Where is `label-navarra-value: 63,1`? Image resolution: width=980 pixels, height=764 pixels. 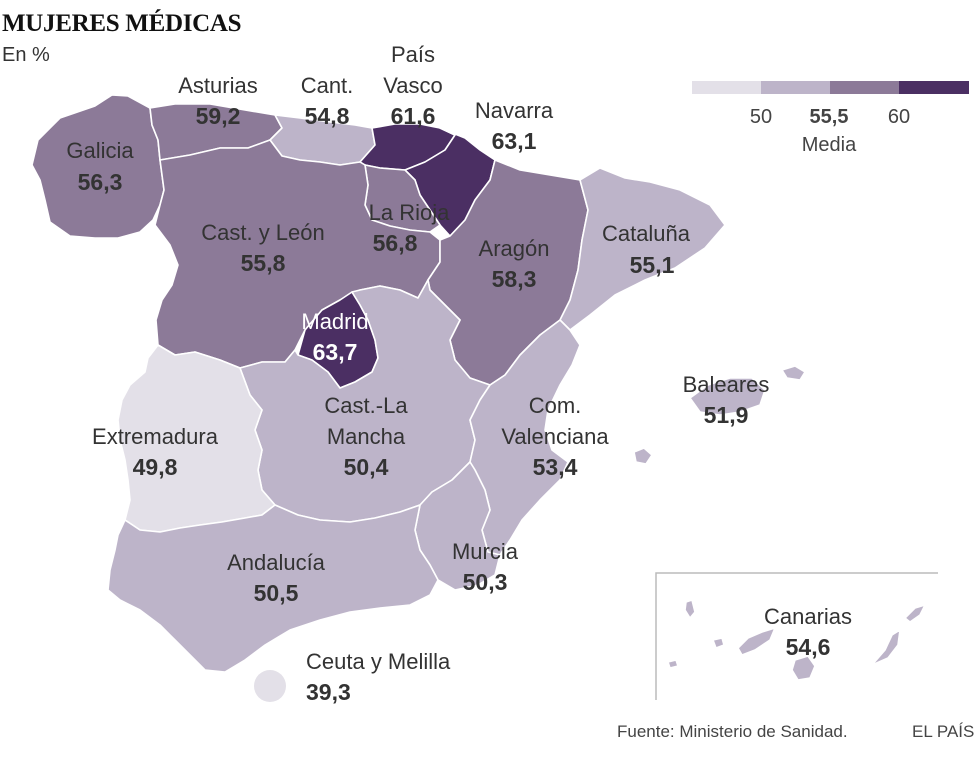 label-navarra-value: 63,1 is located at coordinates (514, 141).